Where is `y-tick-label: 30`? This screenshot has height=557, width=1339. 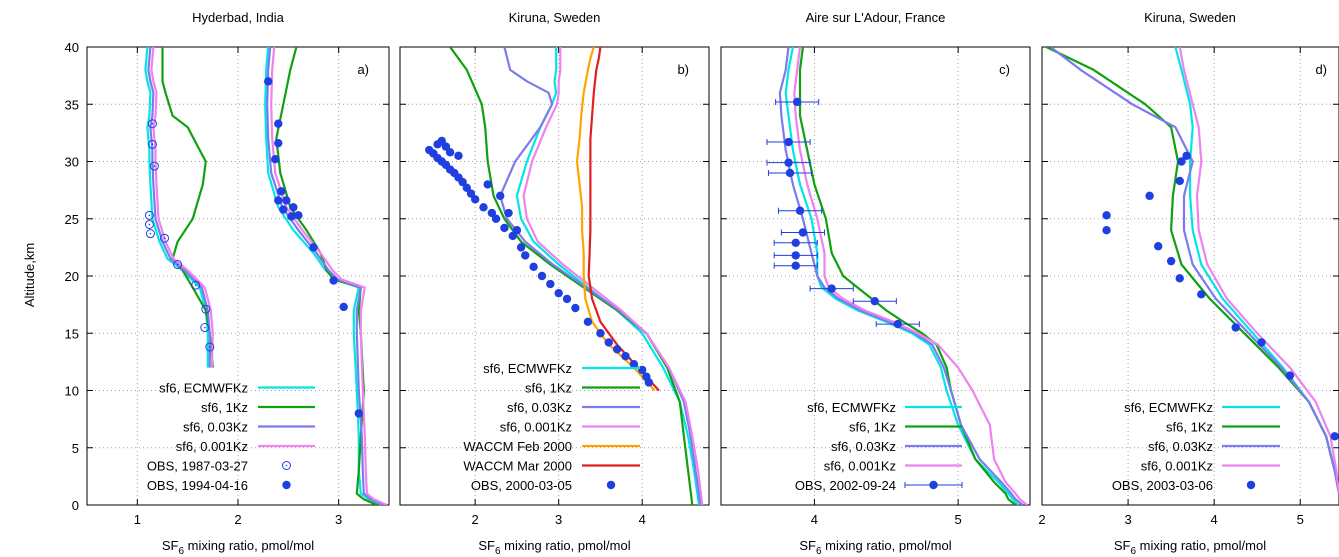 y-tick-label: 30 is located at coordinates (72, 162).